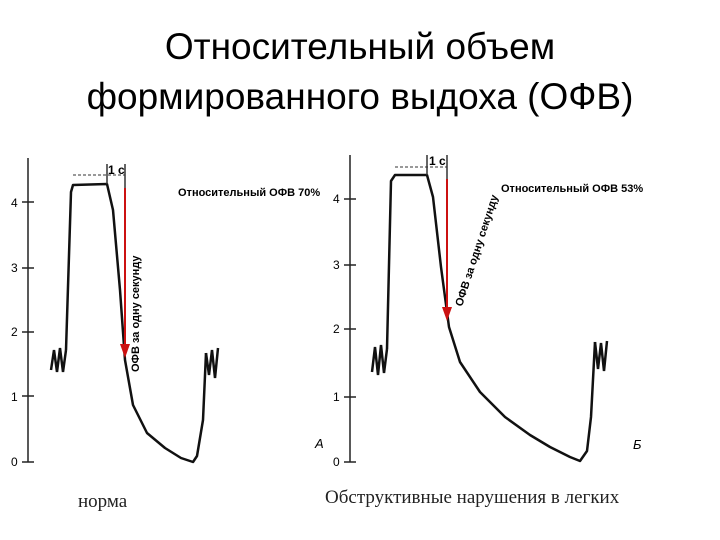 The height and width of the screenshot is (540, 720). I want to click on title-line-1: Относительный объем, so click(360, 46).